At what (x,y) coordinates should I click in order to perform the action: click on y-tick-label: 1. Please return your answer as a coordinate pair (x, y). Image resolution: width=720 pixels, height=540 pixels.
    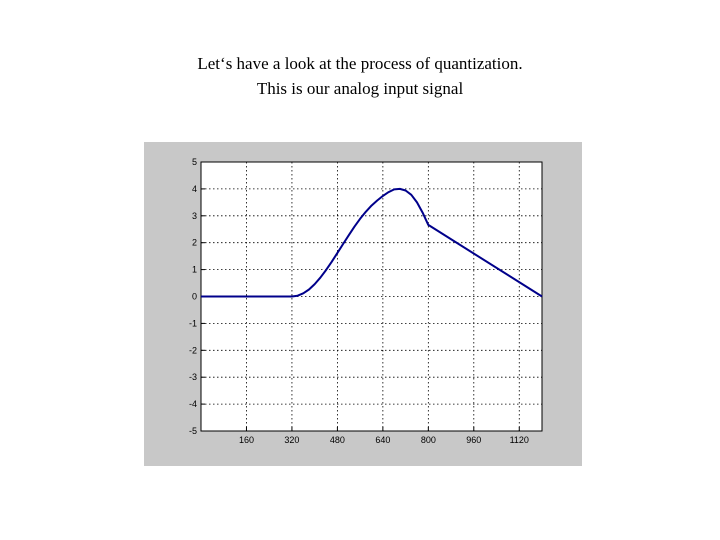
    Looking at the image, I should click on (194, 270).